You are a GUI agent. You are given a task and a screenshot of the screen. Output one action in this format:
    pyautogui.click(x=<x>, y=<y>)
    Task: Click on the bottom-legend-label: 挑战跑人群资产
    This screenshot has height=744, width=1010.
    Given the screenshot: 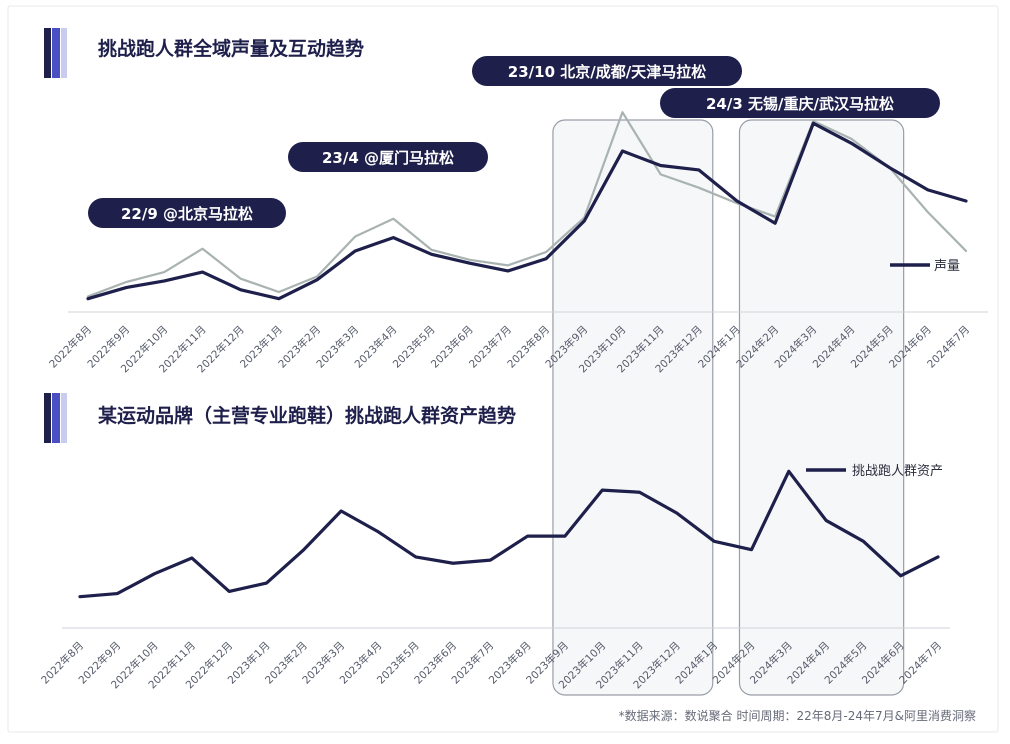 What is the action you would take?
    pyautogui.click(x=897, y=471)
    